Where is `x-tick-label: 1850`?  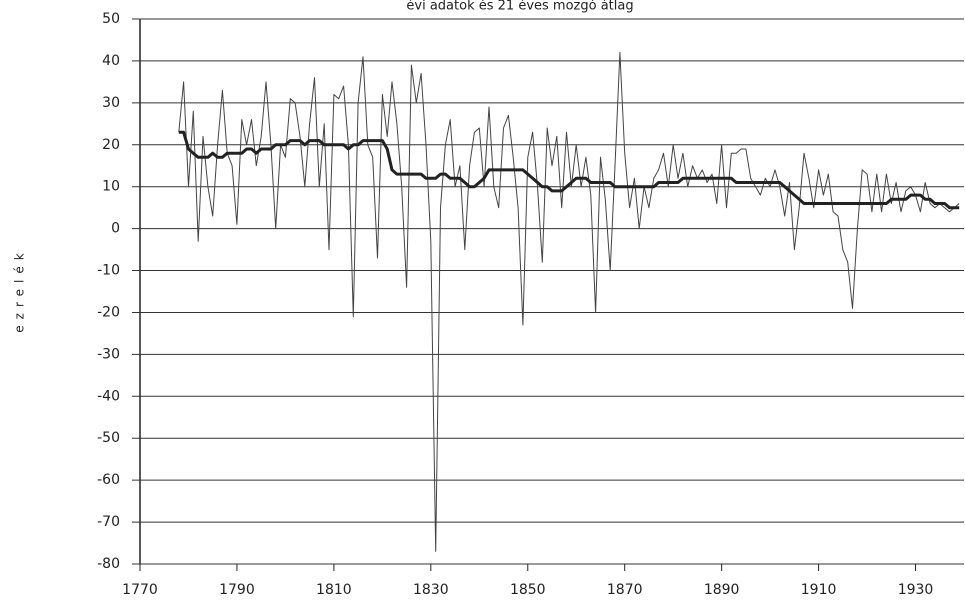
x-tick-label: 1850 is located at coordinates (528, 590).